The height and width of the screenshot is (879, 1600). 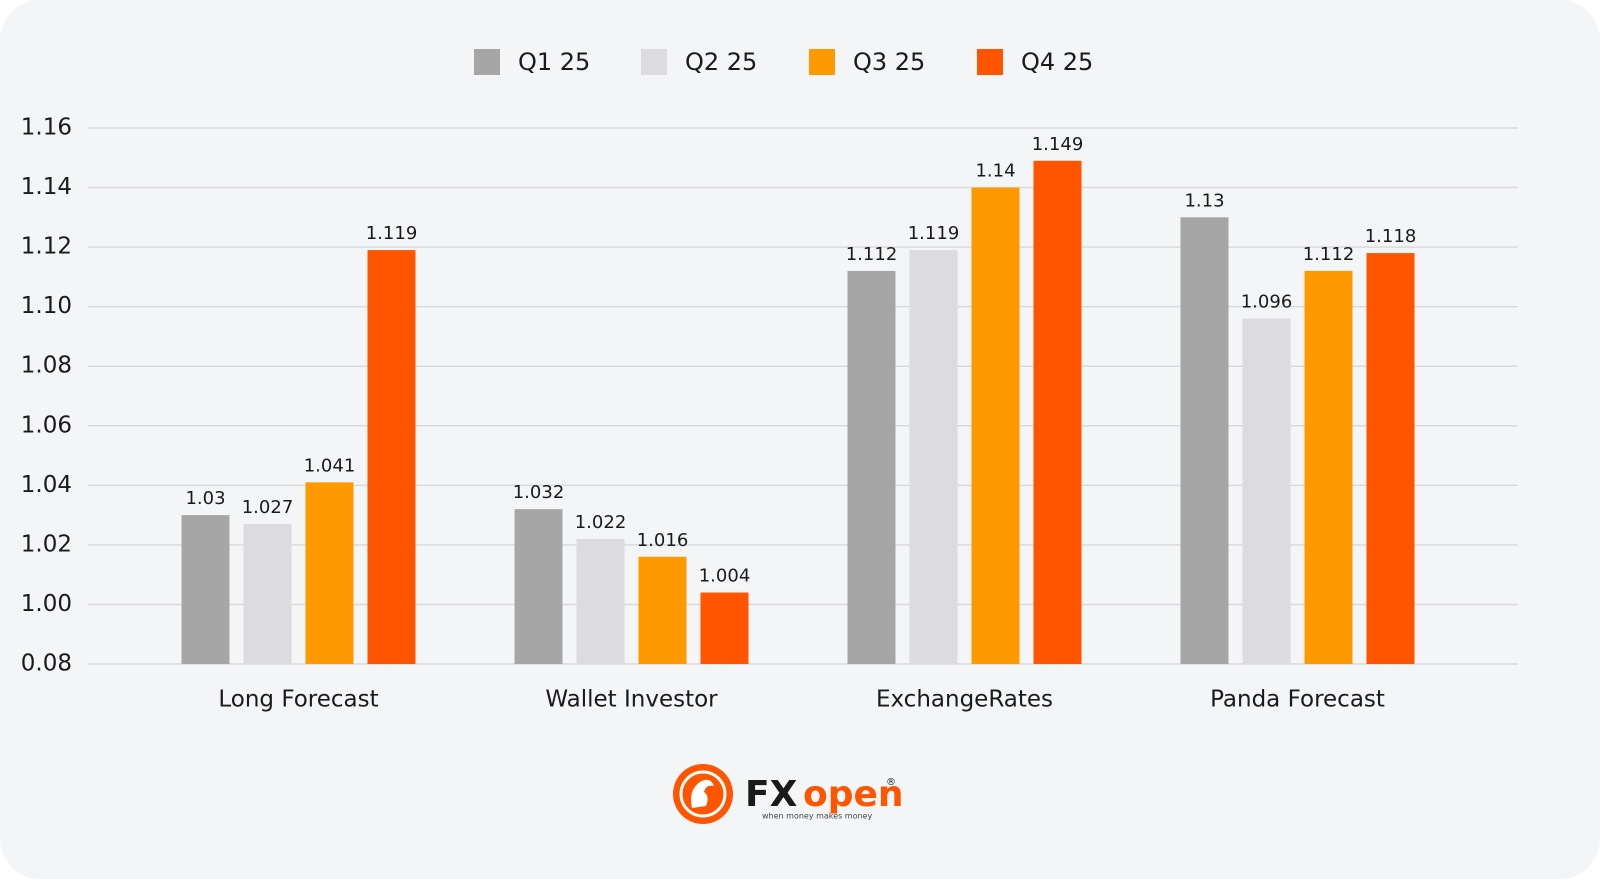 What do you see at coordinates (1297, 700) in the screenshot?
I see `x-tick-label: Panda Forecast` at bounding box center [1297, 700].